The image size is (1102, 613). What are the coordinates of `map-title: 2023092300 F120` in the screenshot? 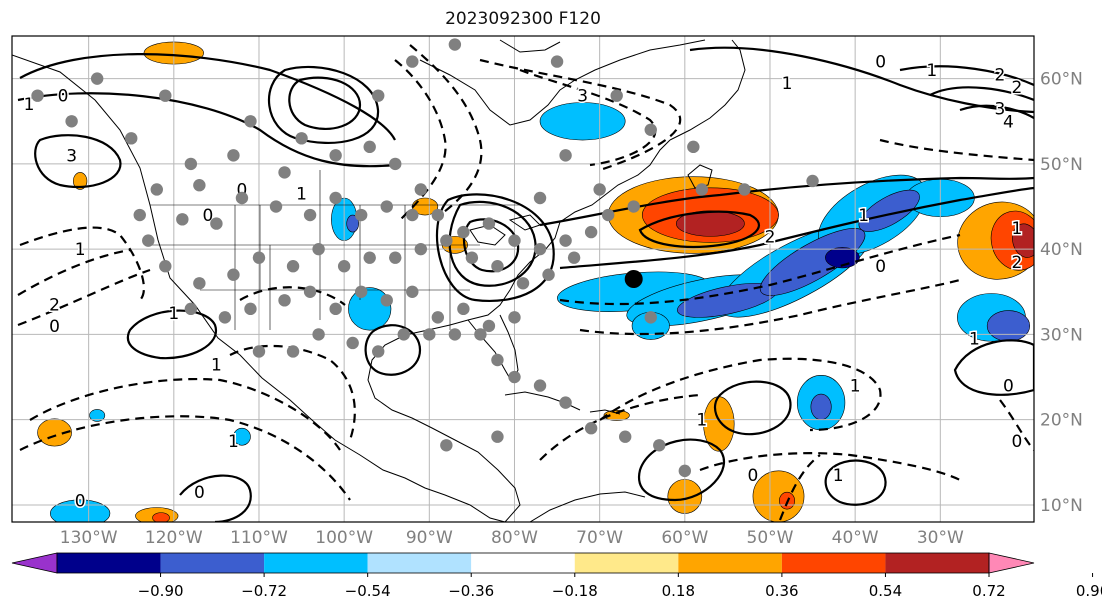 It's located at (523, 19).